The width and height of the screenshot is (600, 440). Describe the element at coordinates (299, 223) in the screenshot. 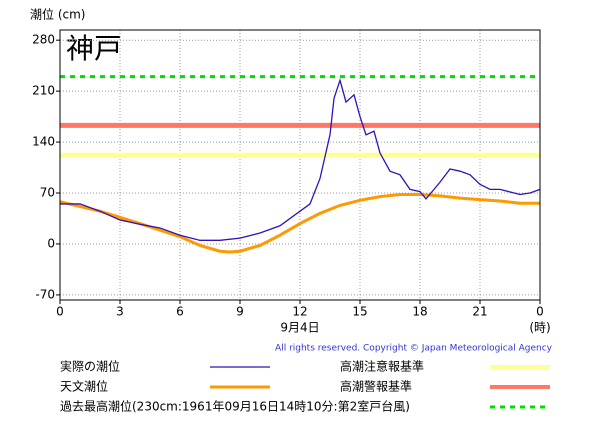

I see `data-line` at that location.